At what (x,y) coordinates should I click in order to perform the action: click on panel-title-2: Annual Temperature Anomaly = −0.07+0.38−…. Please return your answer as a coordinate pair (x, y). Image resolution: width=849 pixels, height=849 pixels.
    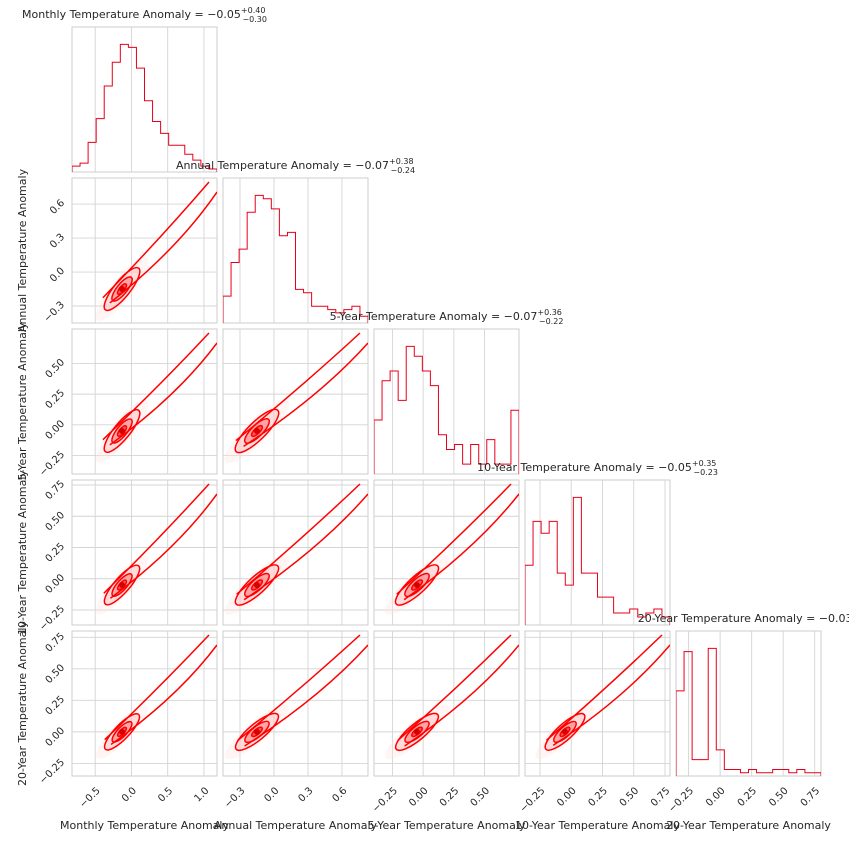
    Looking at the image, I should click on (295, 166).